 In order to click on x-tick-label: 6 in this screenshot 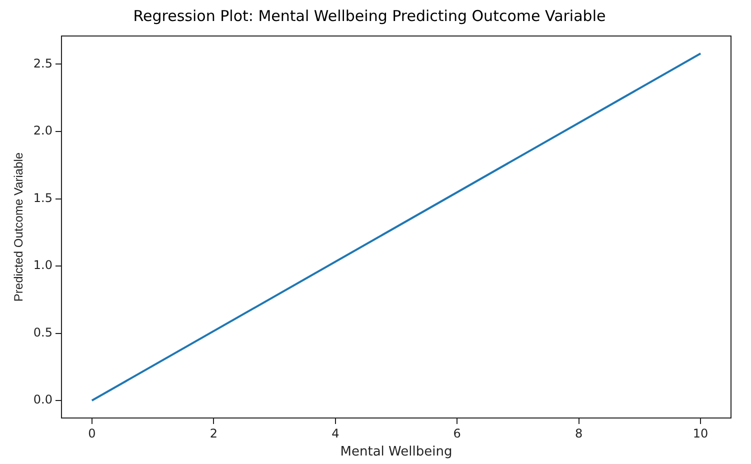, I will do `click(457, 433)`.